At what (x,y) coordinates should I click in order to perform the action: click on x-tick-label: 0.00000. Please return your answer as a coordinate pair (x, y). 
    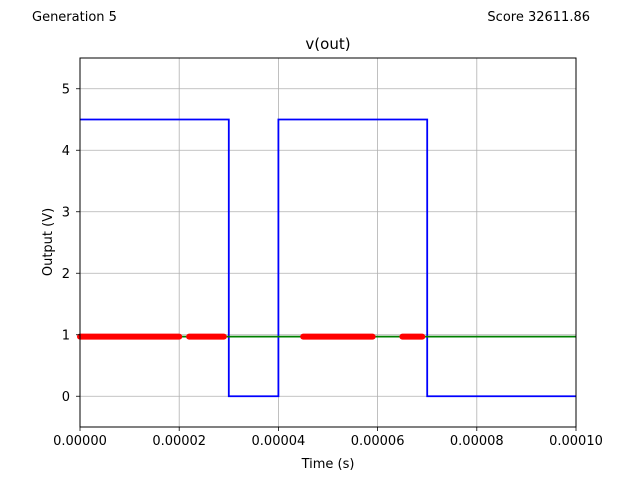
    Looking at the image, I should click on (80, 441).